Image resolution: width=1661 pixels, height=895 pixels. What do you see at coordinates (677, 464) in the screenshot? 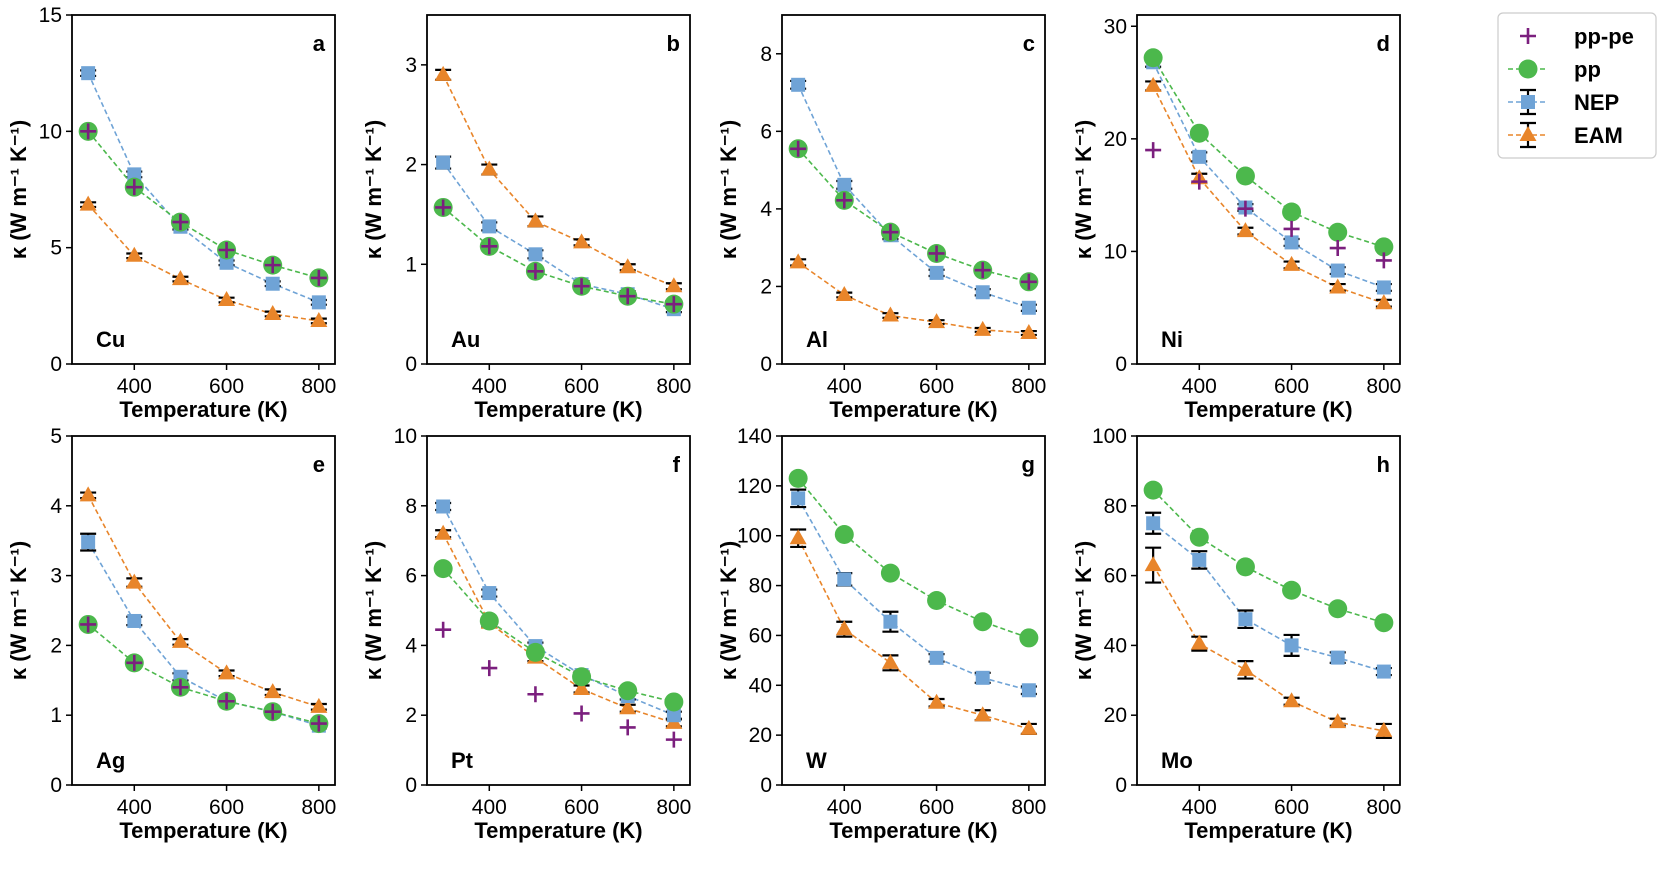
I see `panel-letter: f` at bounding box center [677, 464].